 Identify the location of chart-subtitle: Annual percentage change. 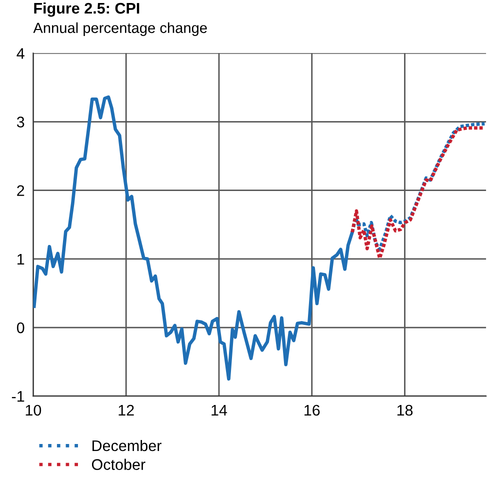
(120, 29).